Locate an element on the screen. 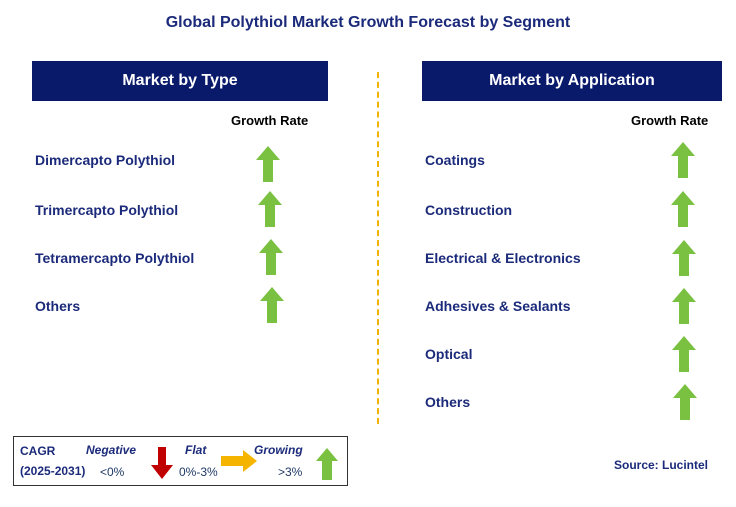 The height and width of the screenshot is (507, 736). application-item-6-up-arrow-icon is located at coordinates (685, 402).